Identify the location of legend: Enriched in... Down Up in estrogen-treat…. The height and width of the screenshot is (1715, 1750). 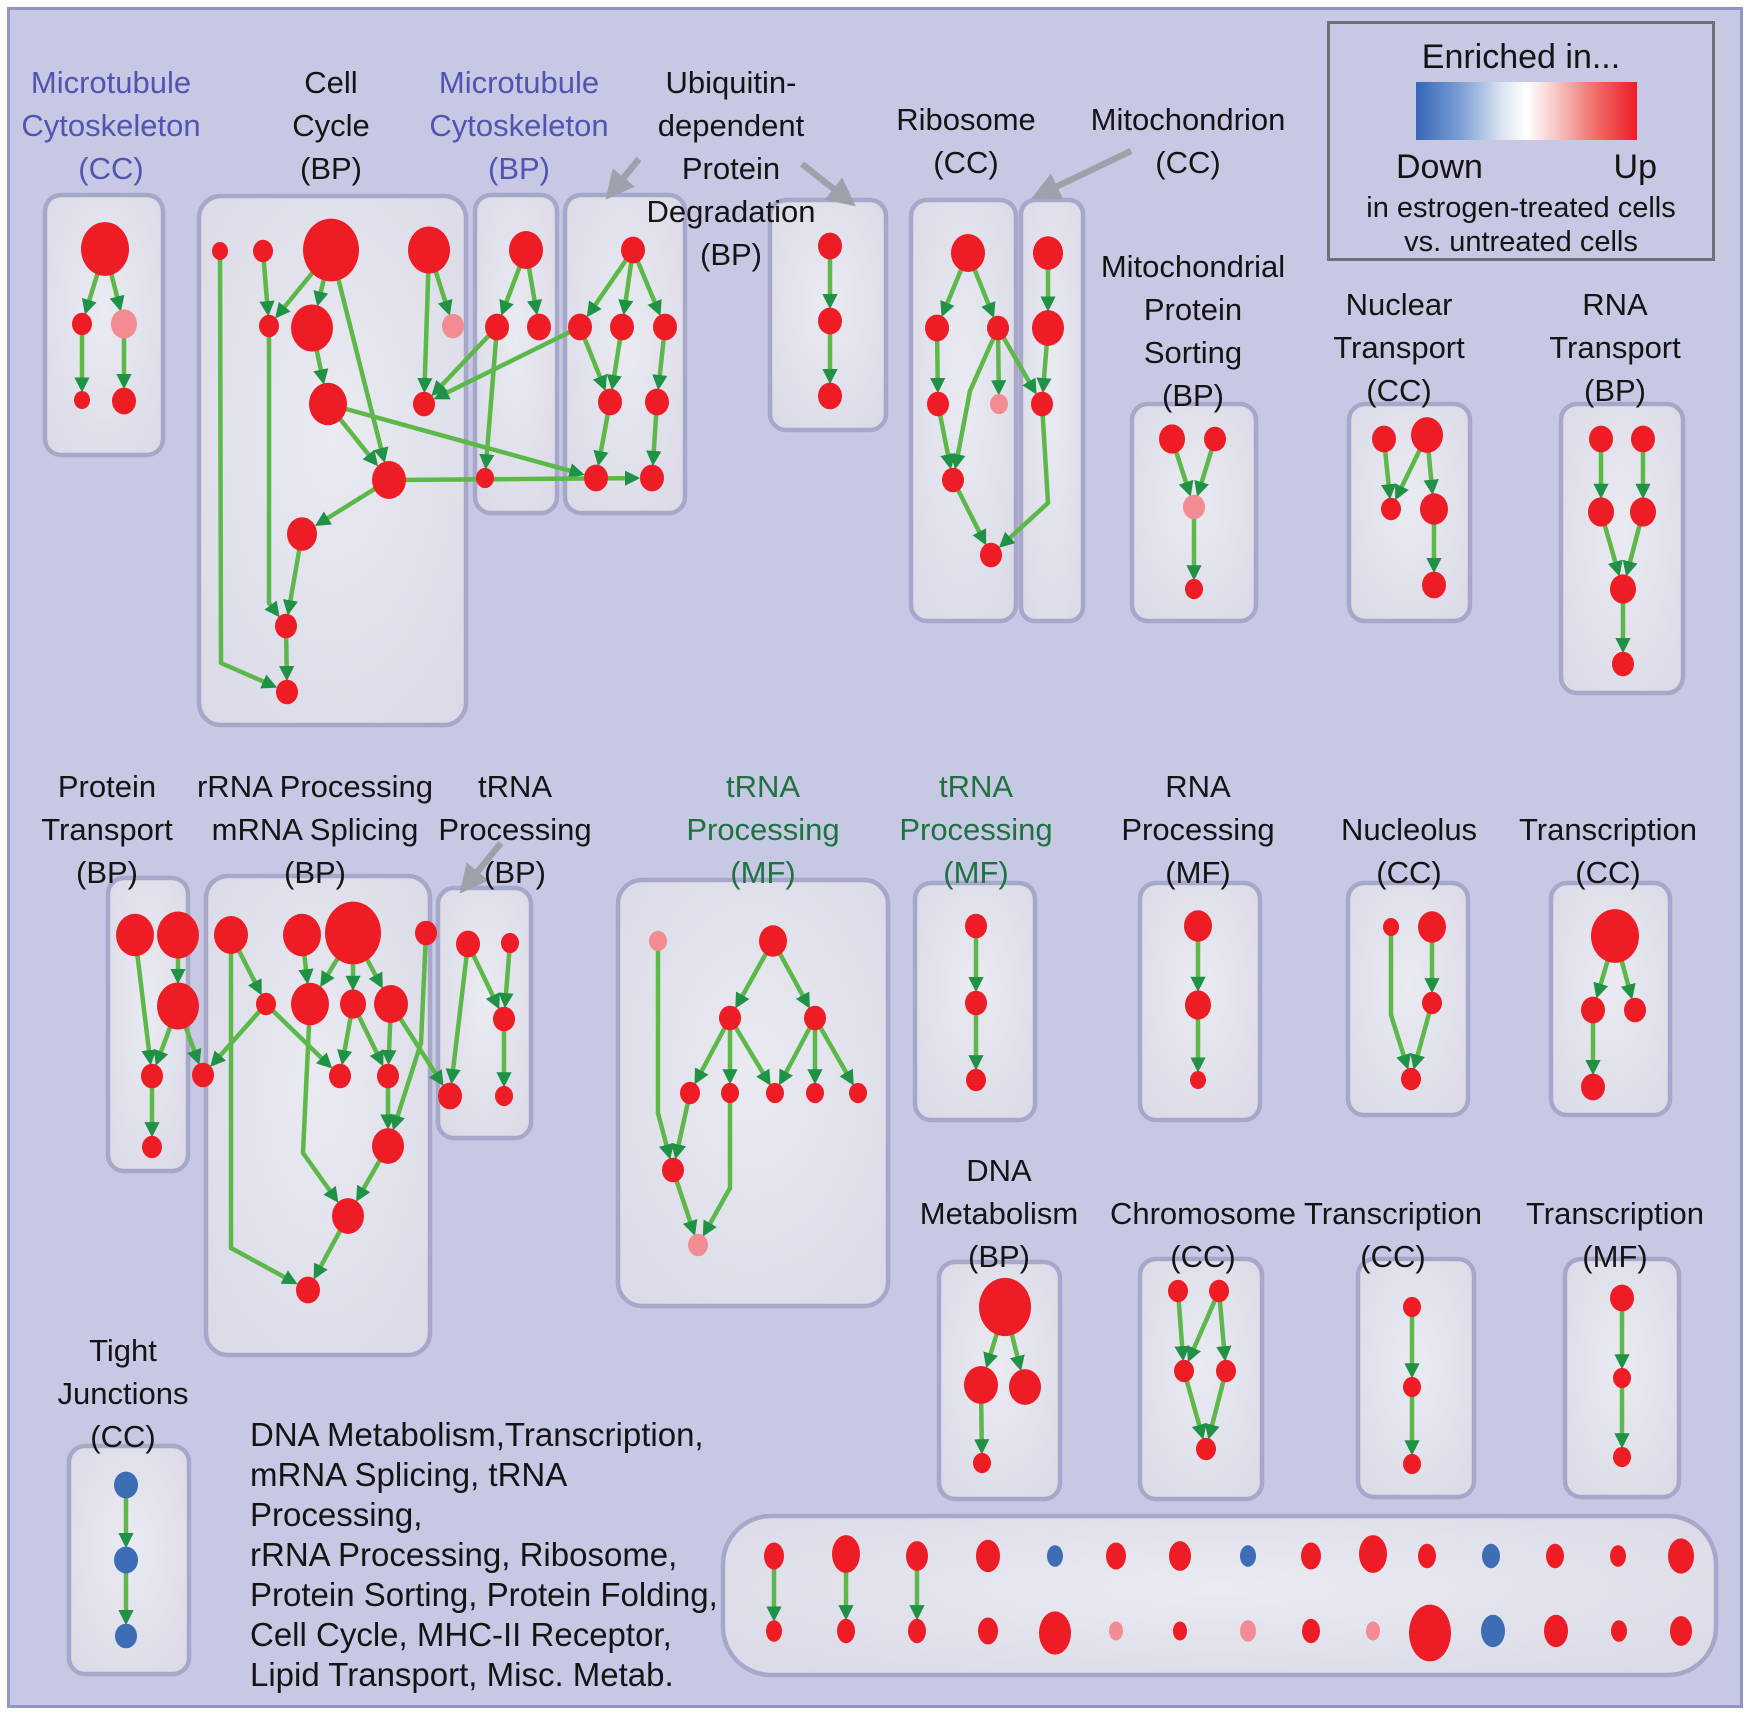
(1521, 141).